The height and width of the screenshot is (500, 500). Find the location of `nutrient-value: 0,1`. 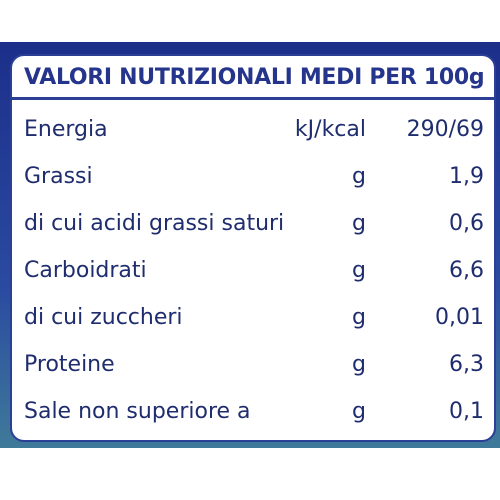

nutrient-value: 0,1 is located at coordinates (466, 411).